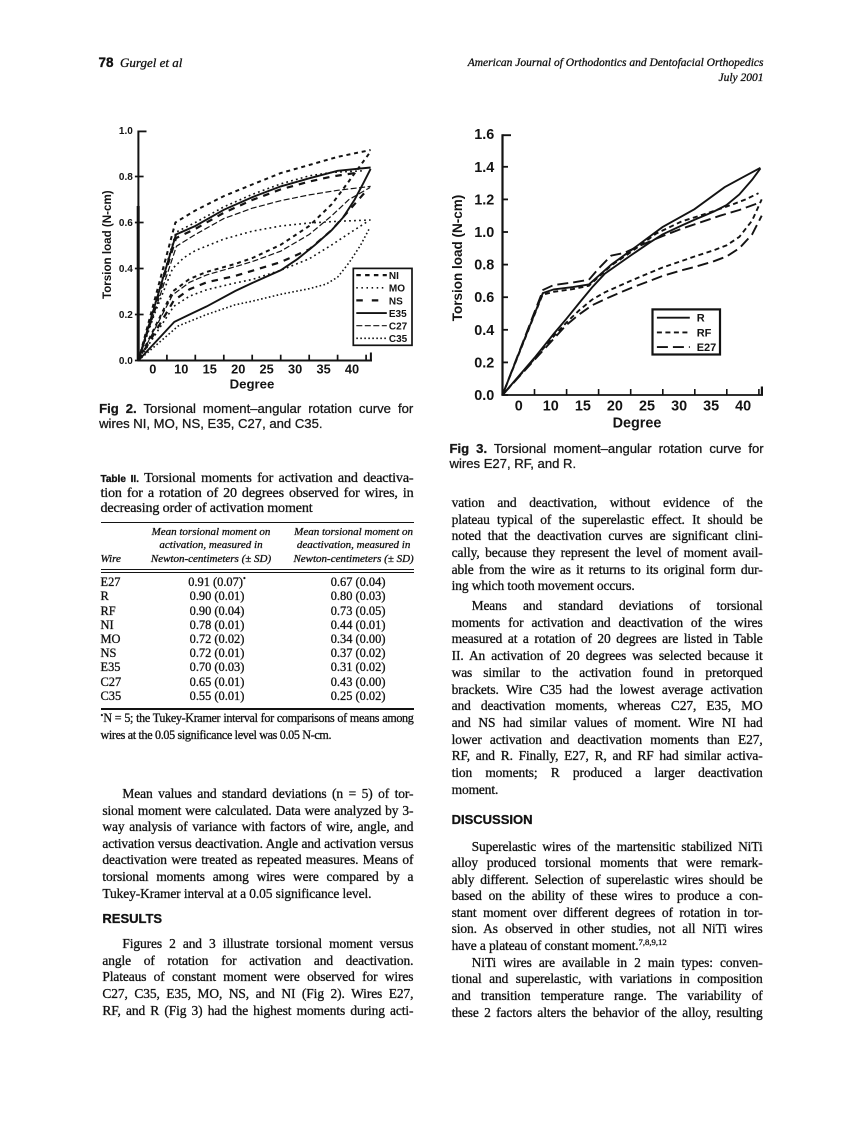  I want to click on svg-text: 1.2, so click(484, 200).